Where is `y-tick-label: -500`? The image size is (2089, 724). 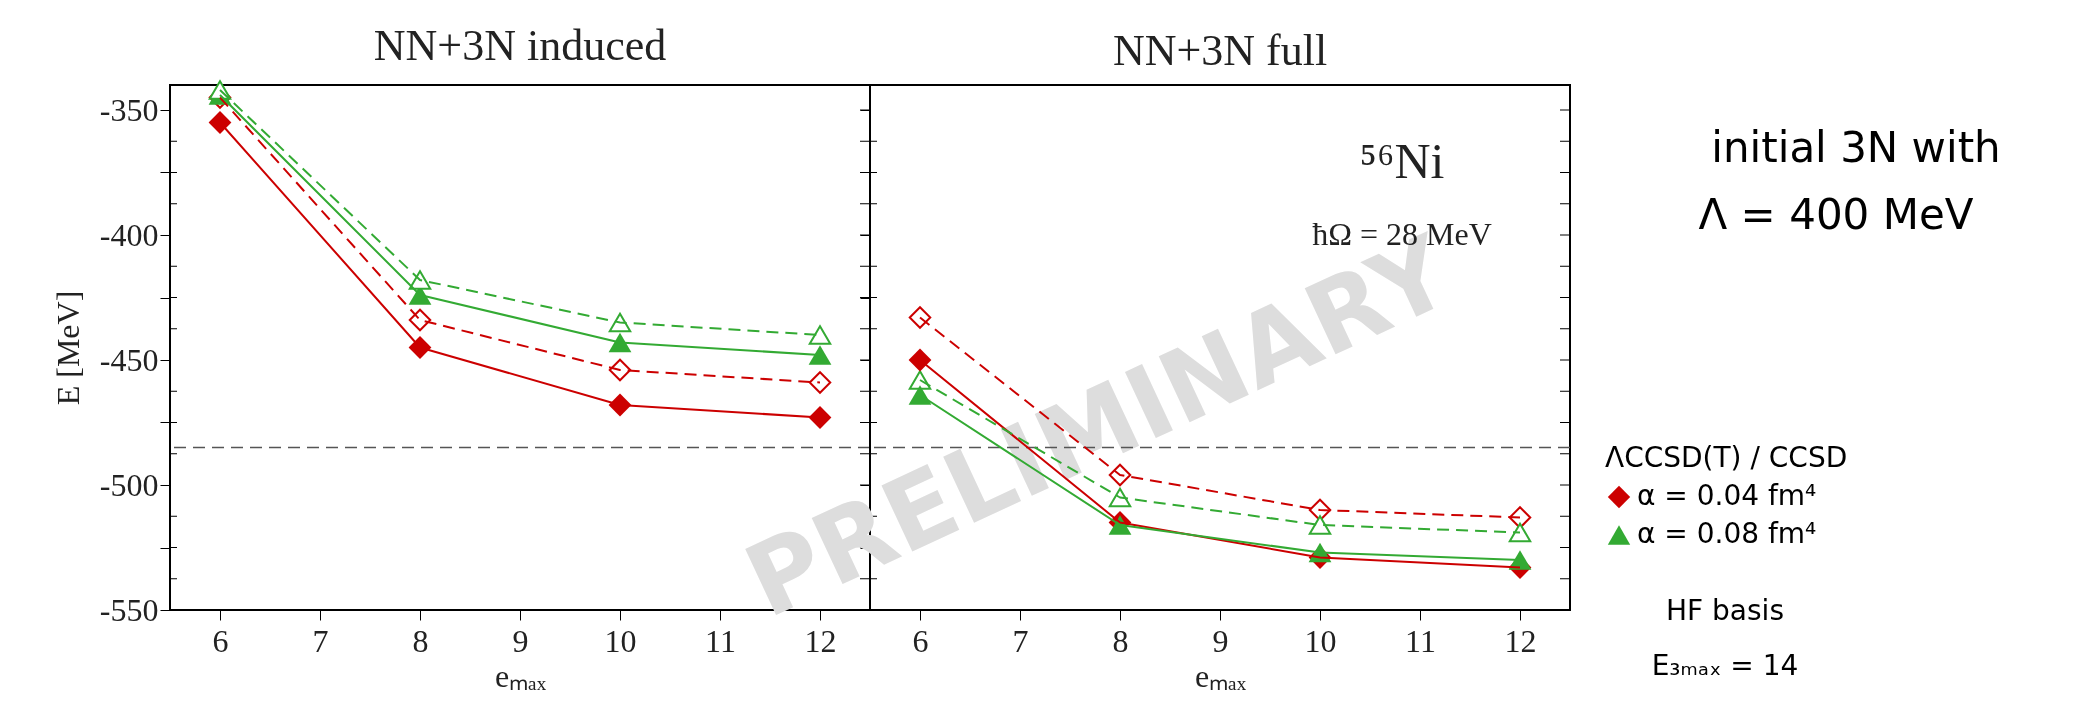 y-tick-label: -500 is located at coordinates (129, 484).